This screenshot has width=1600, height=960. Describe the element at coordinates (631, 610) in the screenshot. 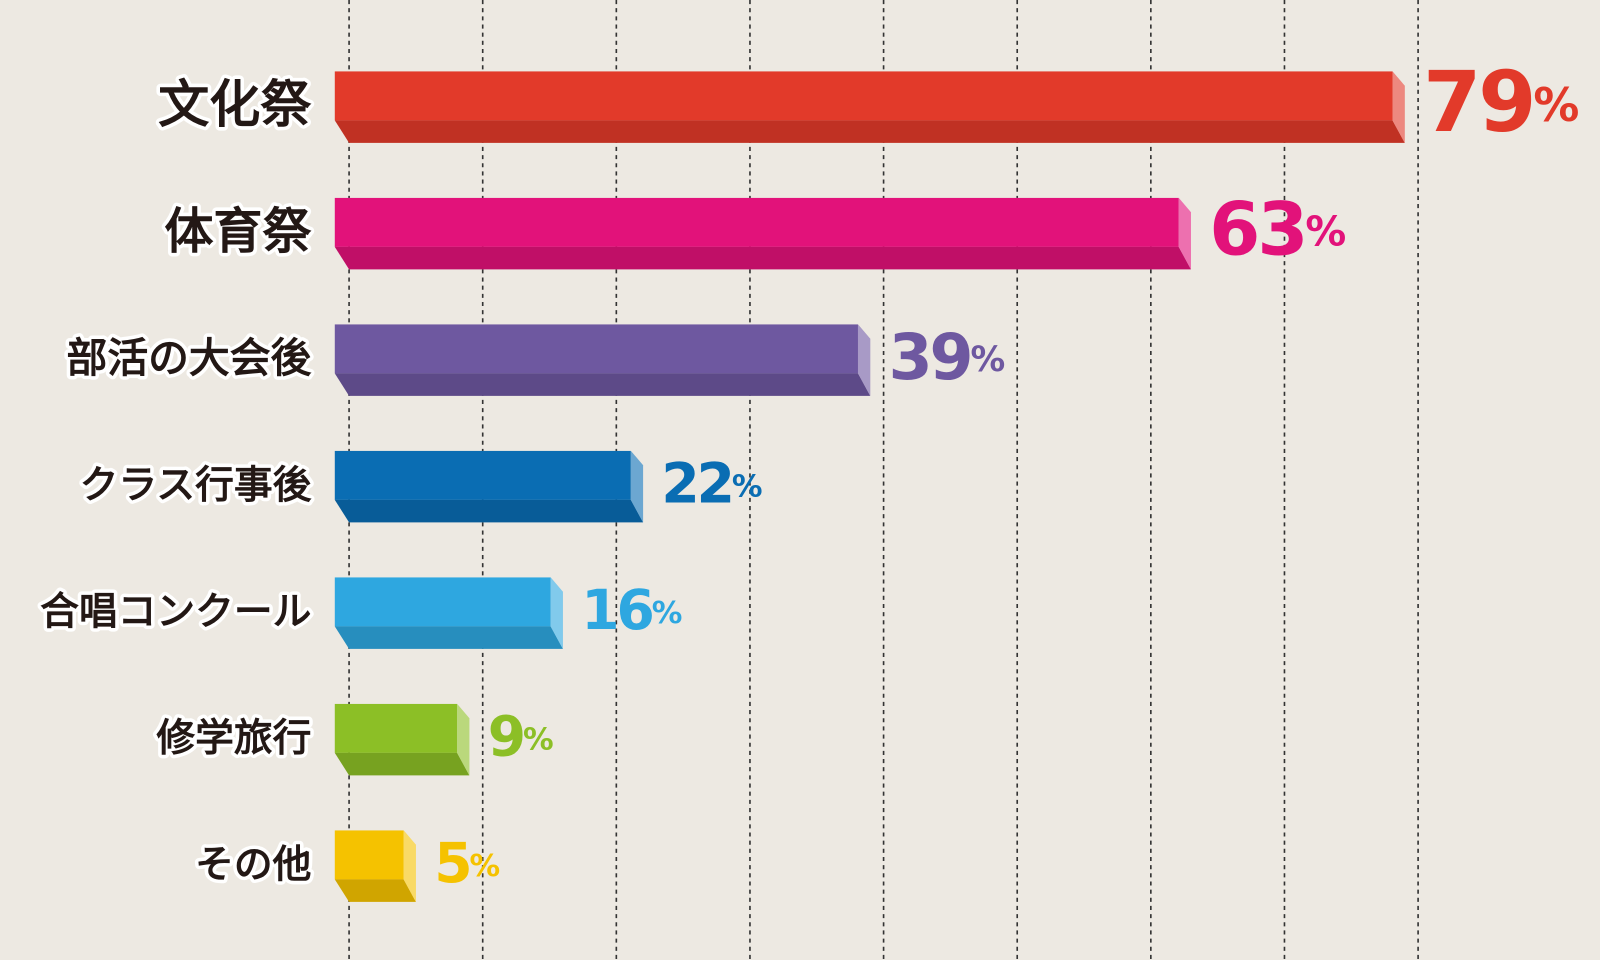

I see `value-label: 16%` at that location.